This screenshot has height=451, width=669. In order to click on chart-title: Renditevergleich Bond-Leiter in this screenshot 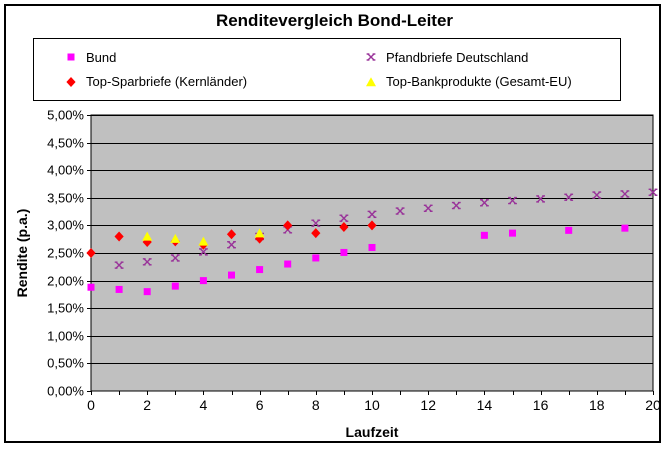, I will do `click(334, 20)`.